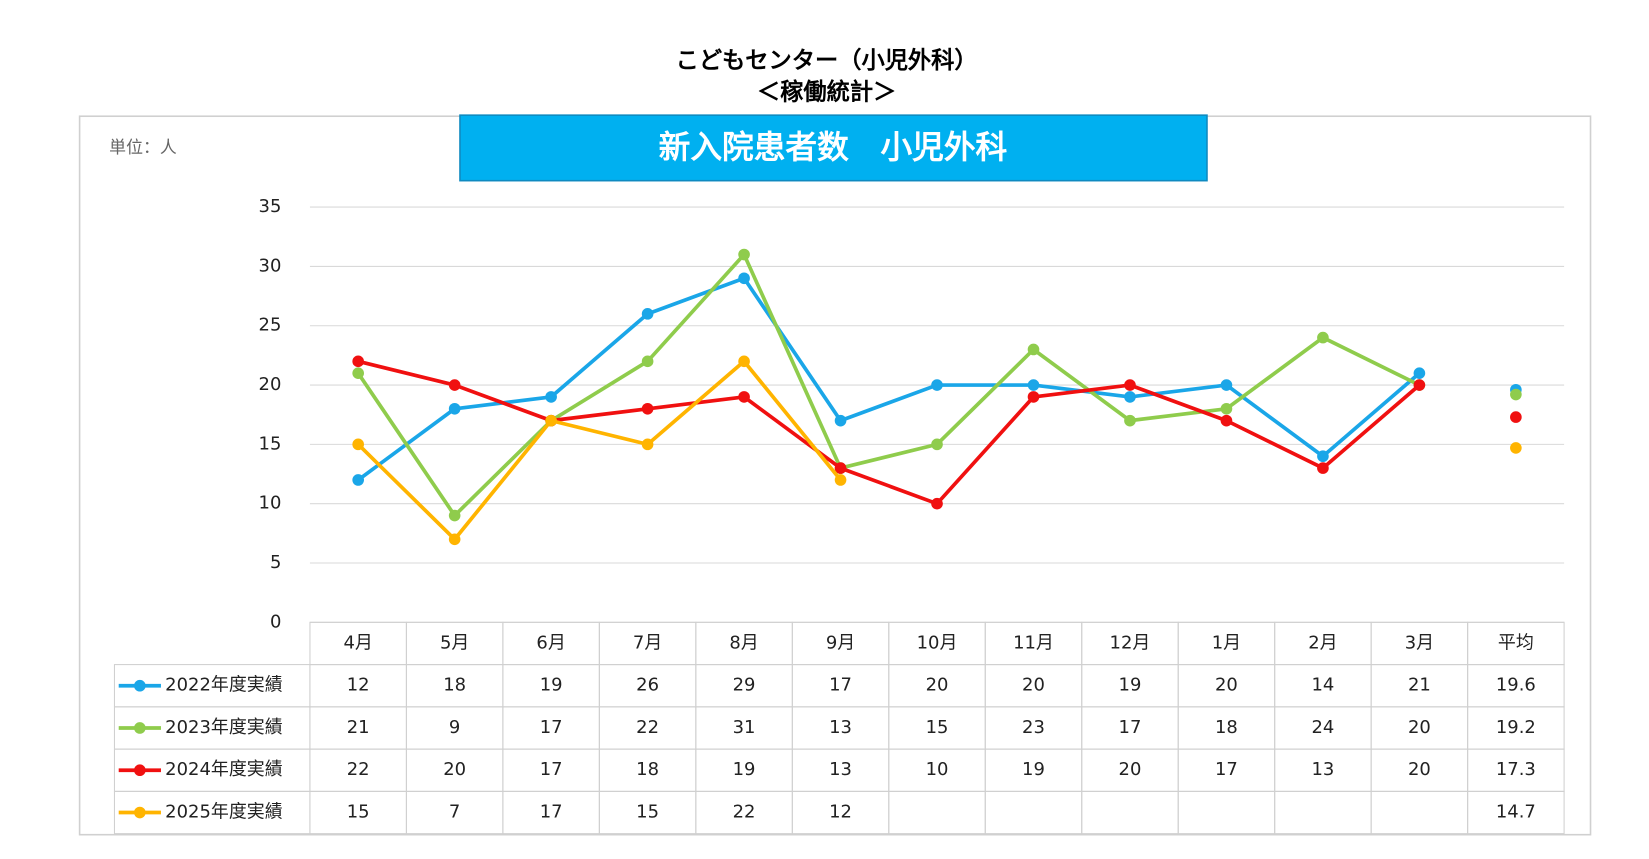  Describe the element at coordinates (224, 769) in the screenshot. I see `legend-label: 2024年度実績` at that location.